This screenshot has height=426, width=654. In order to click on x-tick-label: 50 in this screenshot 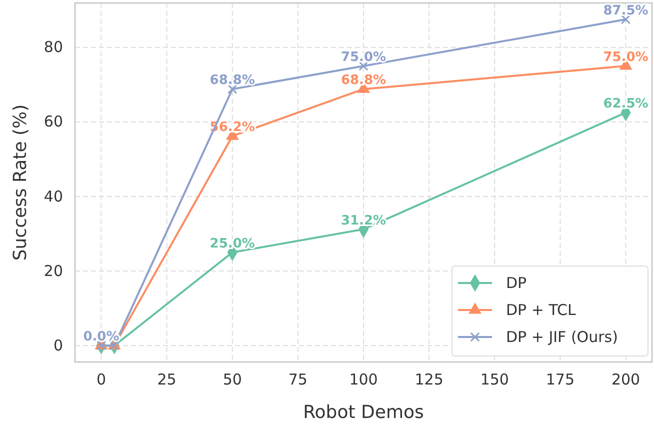, I will do `click(232, 379)`.